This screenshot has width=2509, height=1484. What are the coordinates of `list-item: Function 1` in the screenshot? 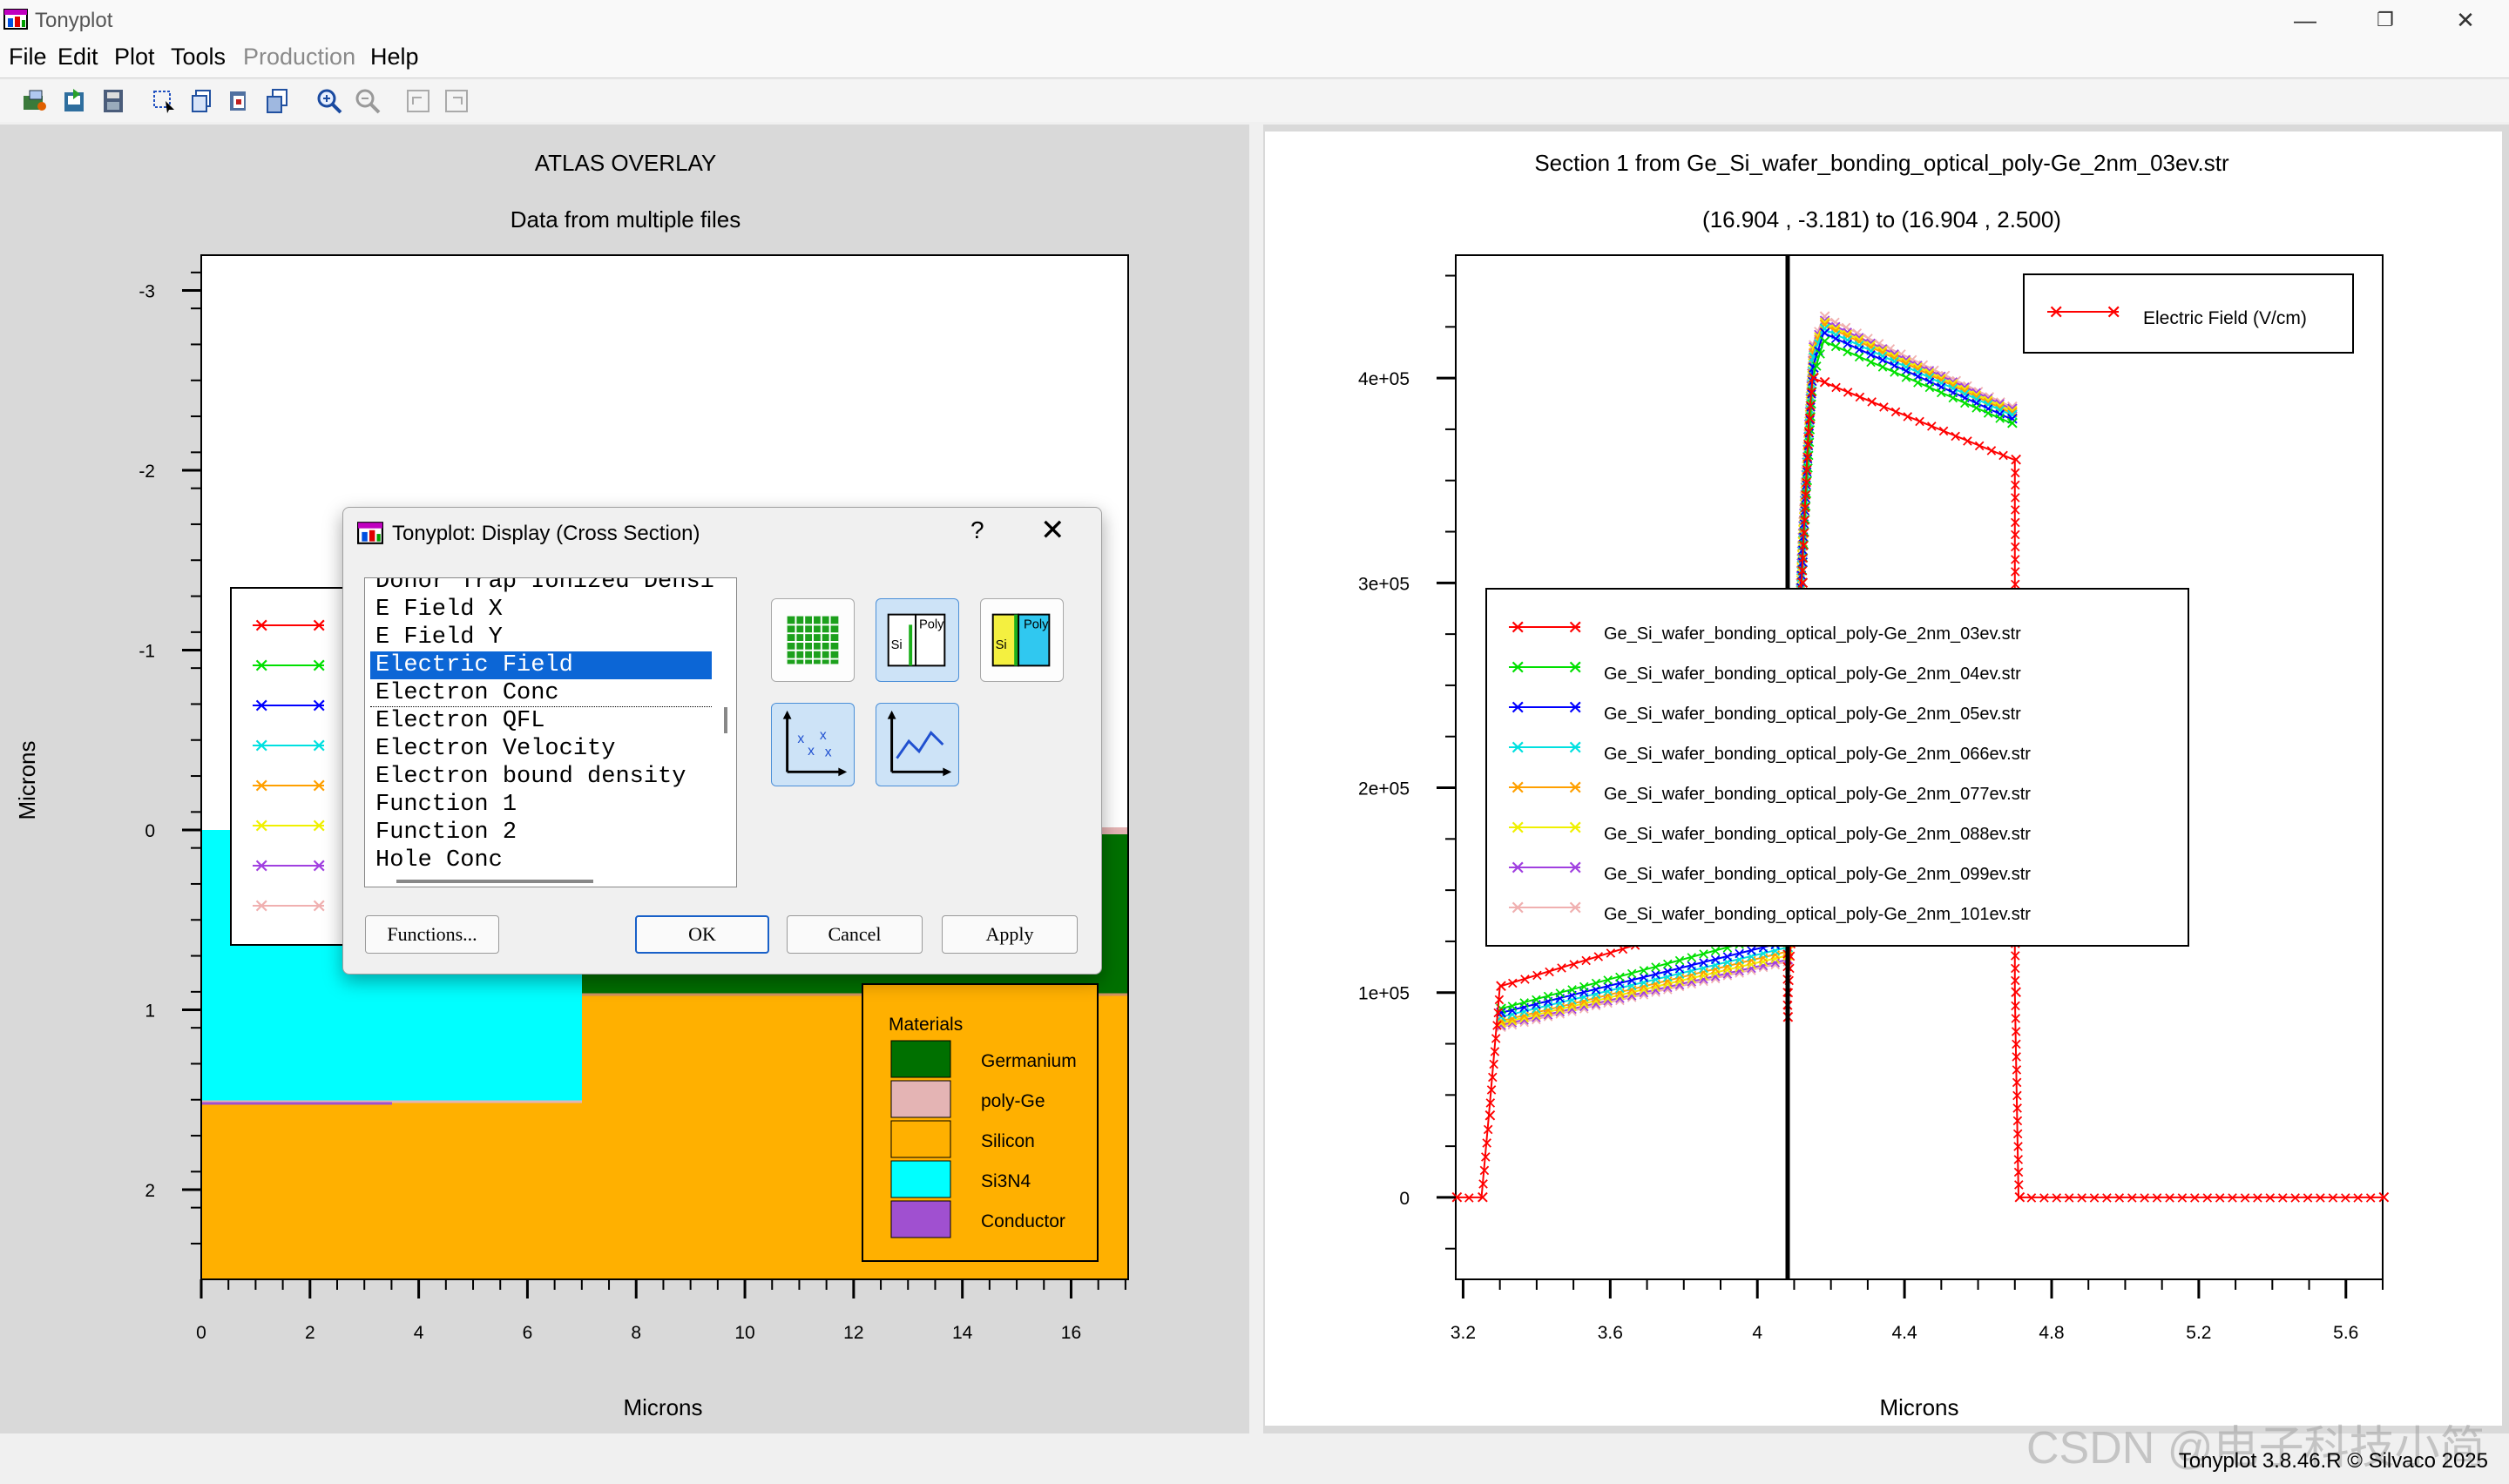 It's located at (446, 805).